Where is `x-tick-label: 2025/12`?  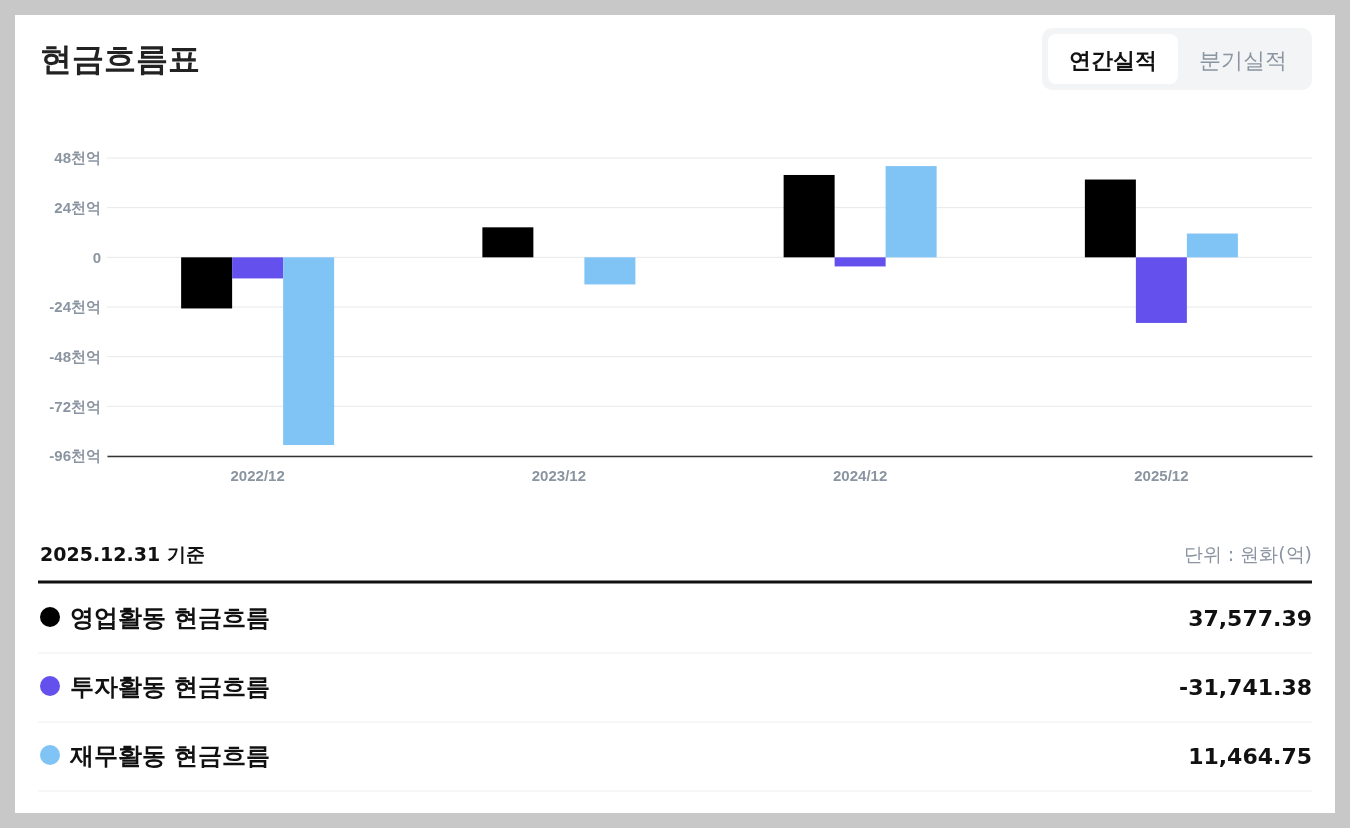 x-tick-label: 2025/12 is located at coordinates (1161, 475).